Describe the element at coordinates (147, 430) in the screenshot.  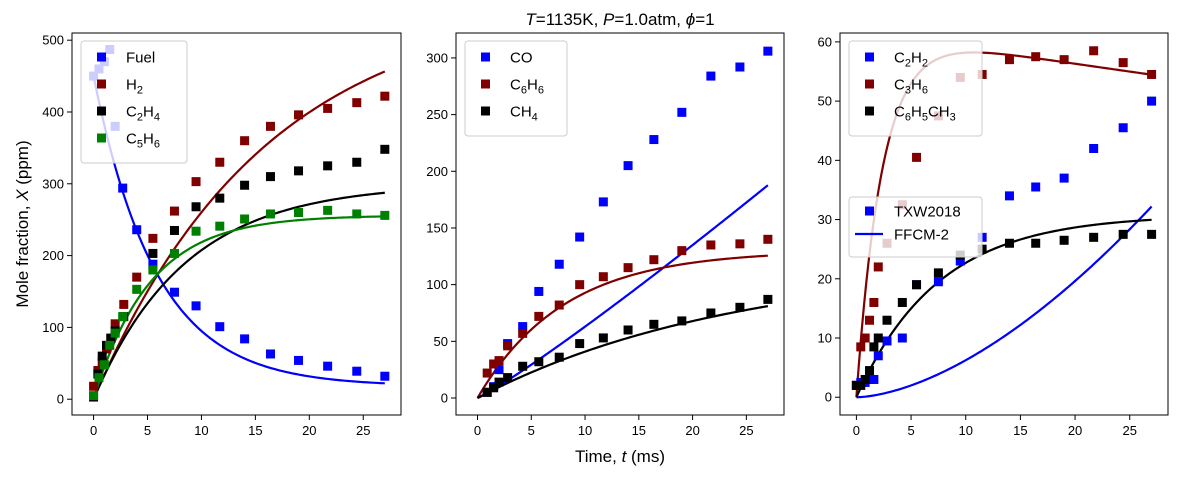
I see `x-tick-label: 5` at that location.